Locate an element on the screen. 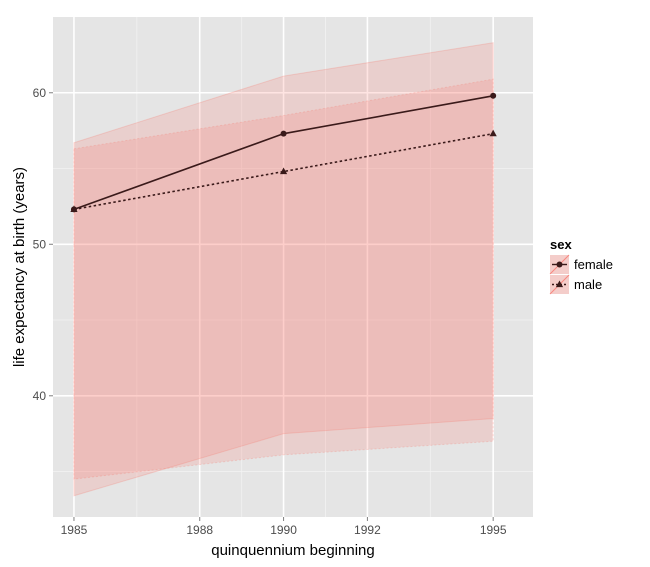 The height and width of the screenshot is (567, 650). x-axis-ticks: 1985 1988 1990 1992 1995 is located at coordinates (284, 527).